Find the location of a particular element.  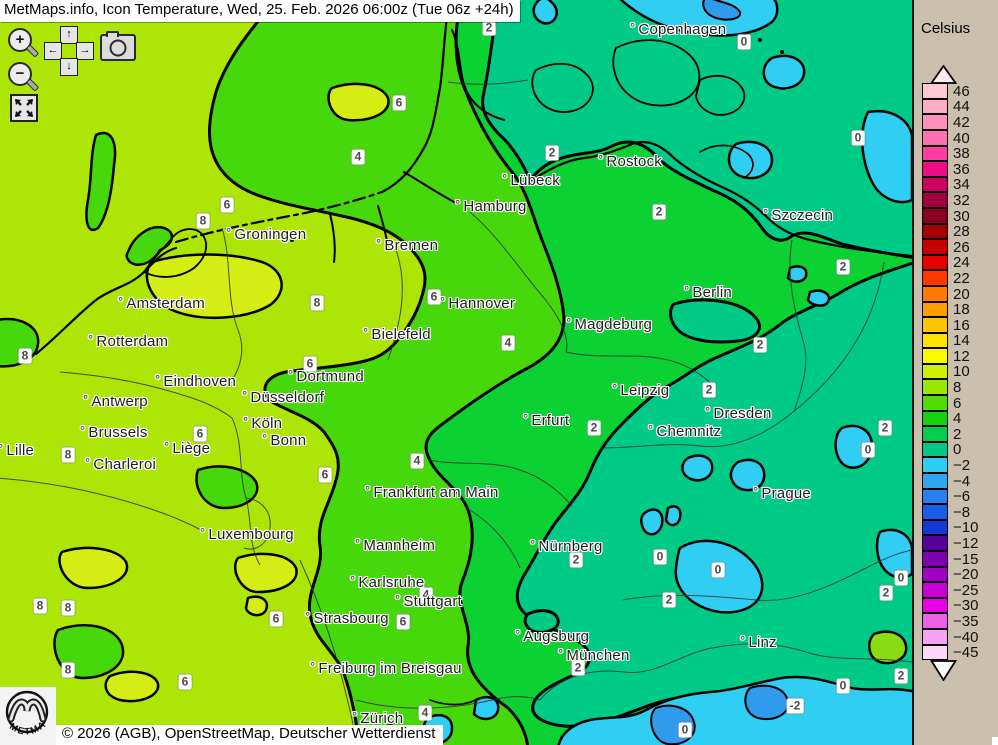

legend-entry: 40 is located at coordinates (950, 138).